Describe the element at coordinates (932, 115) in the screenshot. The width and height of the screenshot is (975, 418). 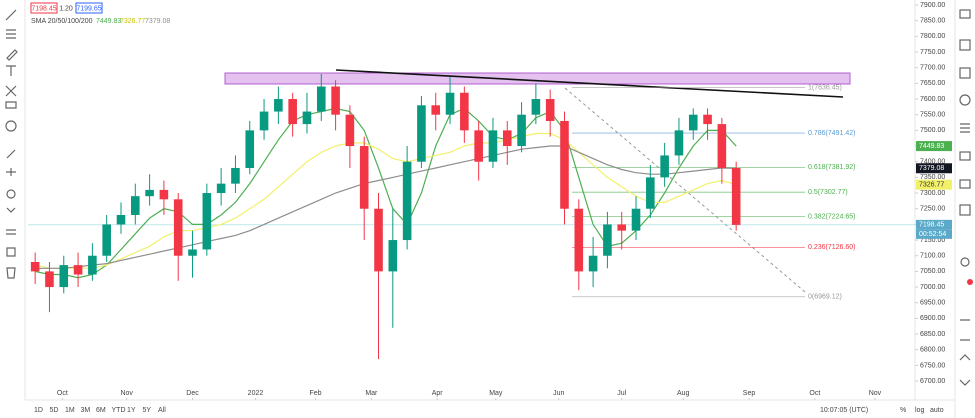
I see `y-tick-label: 7550.00` at that location.